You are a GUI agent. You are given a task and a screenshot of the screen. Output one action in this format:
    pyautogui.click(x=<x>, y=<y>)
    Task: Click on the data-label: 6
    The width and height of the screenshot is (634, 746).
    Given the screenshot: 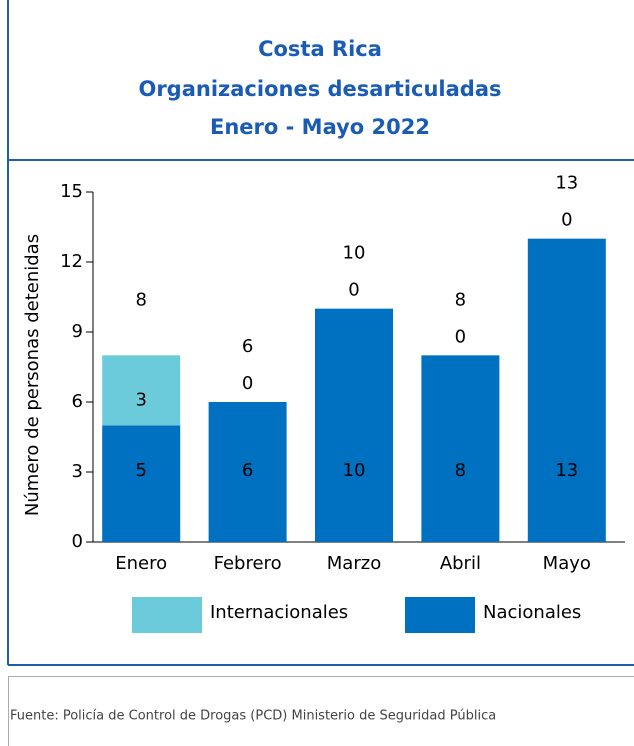 What is the action you would take?
    pyautogui.click(x=247, y=470)
    